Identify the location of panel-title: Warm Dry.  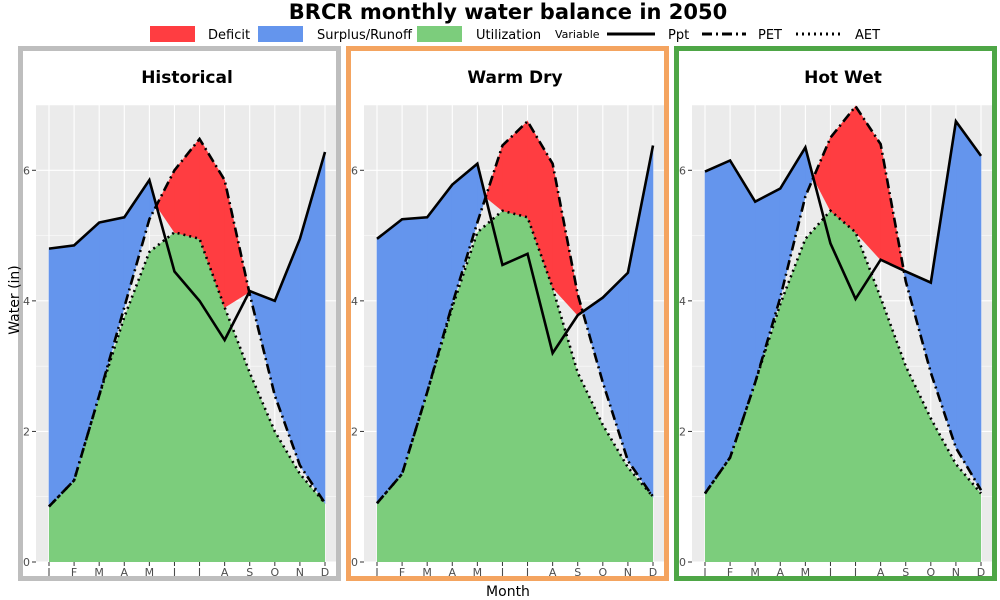
(514, 78).